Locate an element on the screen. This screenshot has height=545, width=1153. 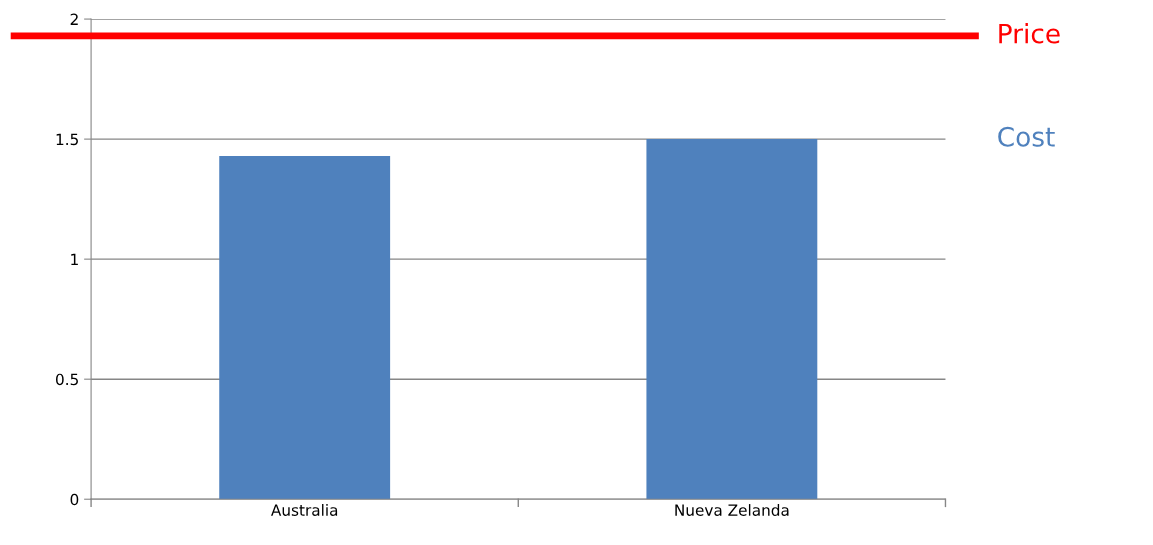
x-tick-label: Nueva Zelanda is located at coordinates (732, 510).